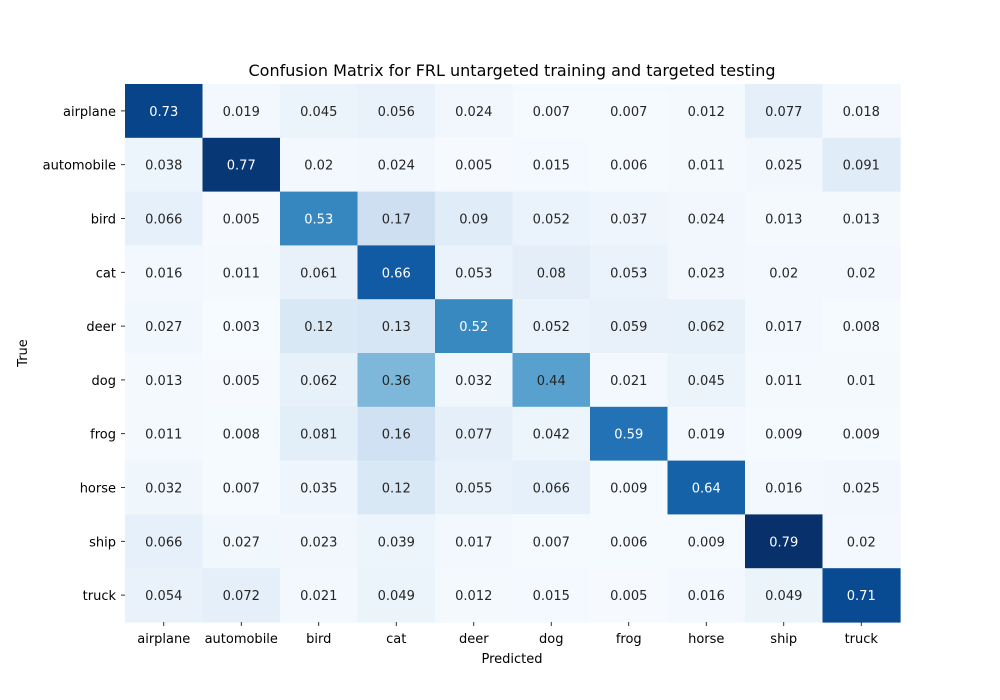 This screenshot has height=700, width=1000. I want to click on cell-value-label: 0.055, so click(473, 489).